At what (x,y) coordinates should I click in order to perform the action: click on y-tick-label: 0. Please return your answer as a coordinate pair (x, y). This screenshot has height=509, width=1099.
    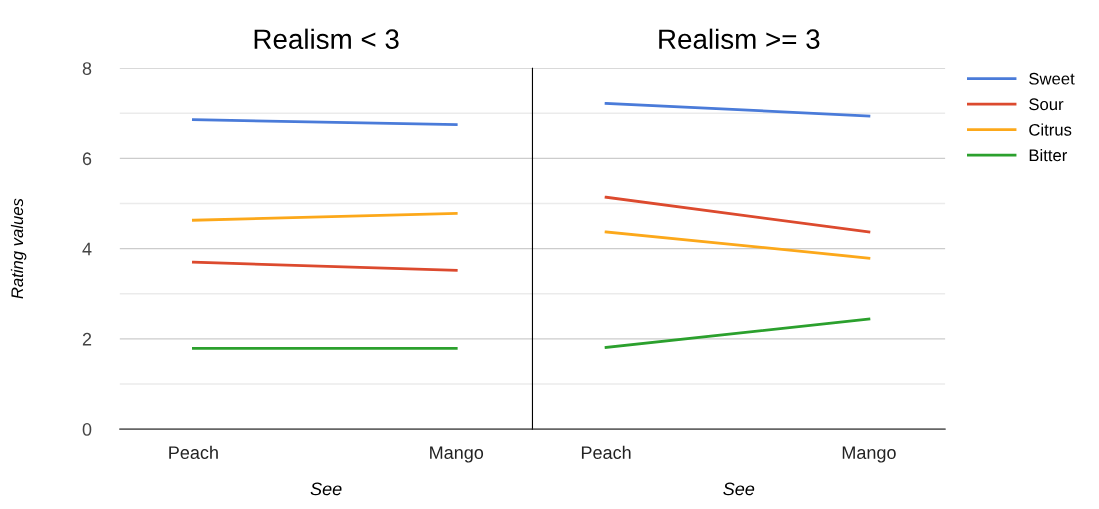
    Looking at the image, I should click on (87, 429).